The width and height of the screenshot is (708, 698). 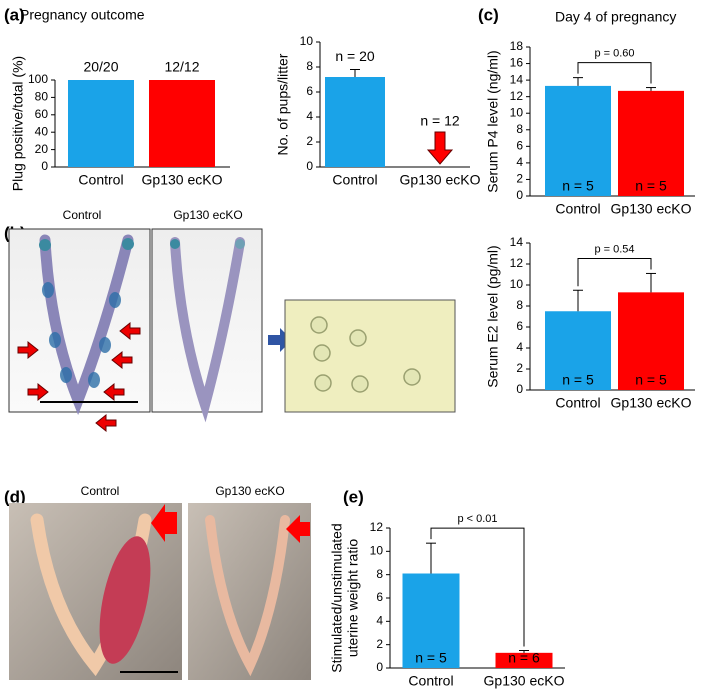 What do you see at coordinates (79, 330) in the screenshot?
I see `photo-control-b` at bounding box center [79, 330].